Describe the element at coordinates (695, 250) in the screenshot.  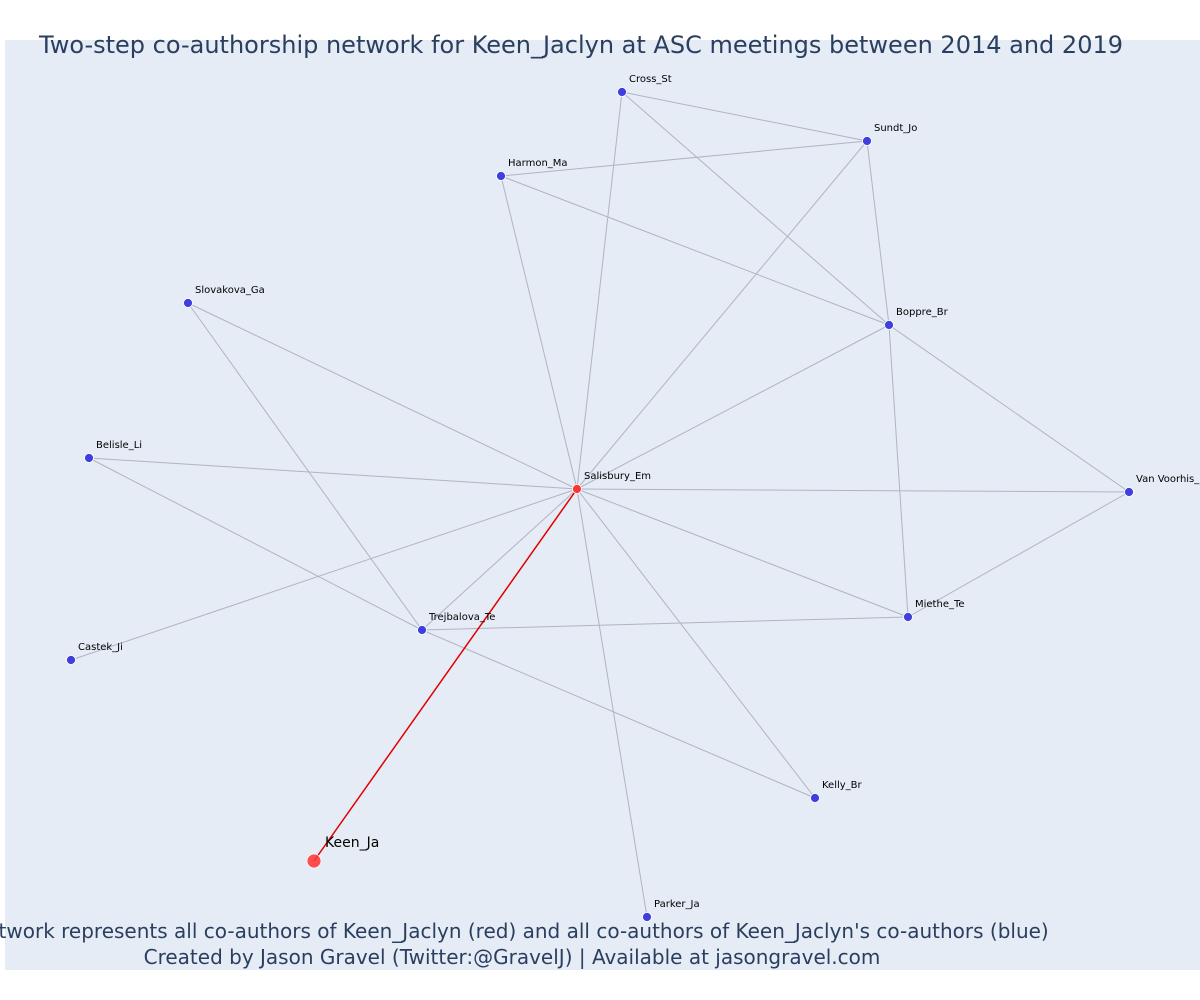
I see `edge-harmon-ma-boppre-br` at that location.